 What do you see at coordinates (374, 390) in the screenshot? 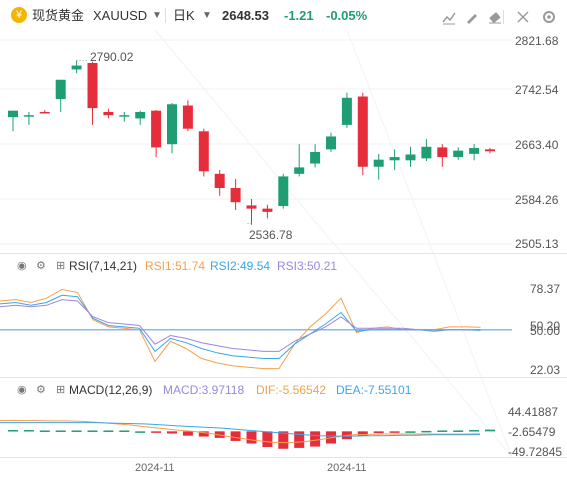
I see `dea-value: DEA:-7.55101` at bounding box center [374, 390].